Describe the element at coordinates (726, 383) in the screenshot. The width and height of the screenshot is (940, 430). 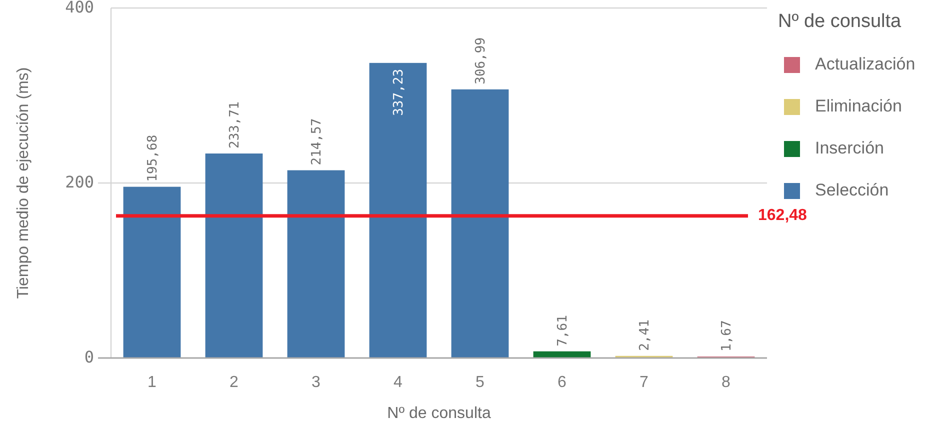
I see `x-tick-label: 8` at that location.